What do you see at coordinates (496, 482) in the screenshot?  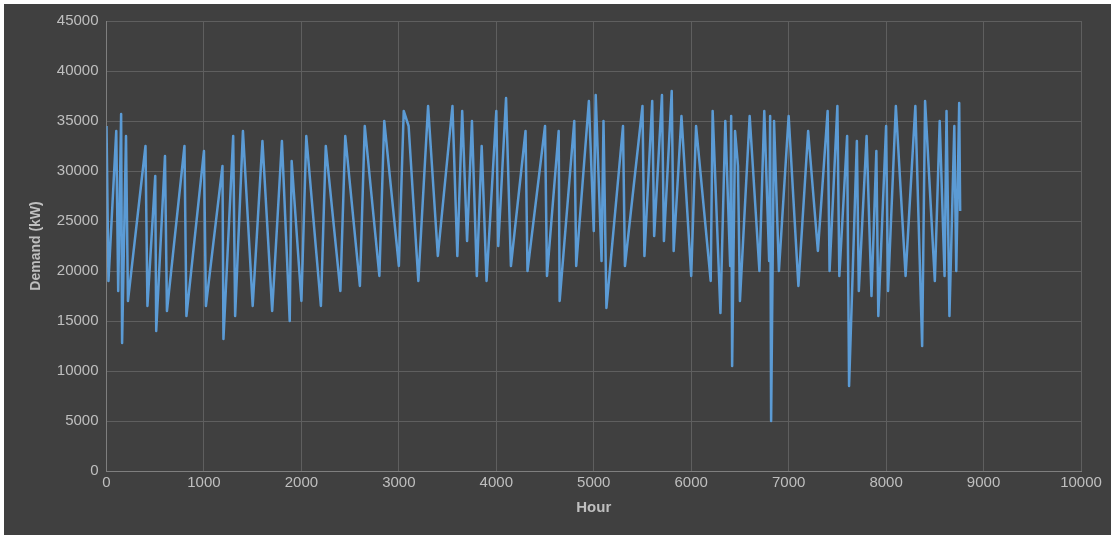 I see `x-tick-label: 4000` at bounding box center [496, 482].